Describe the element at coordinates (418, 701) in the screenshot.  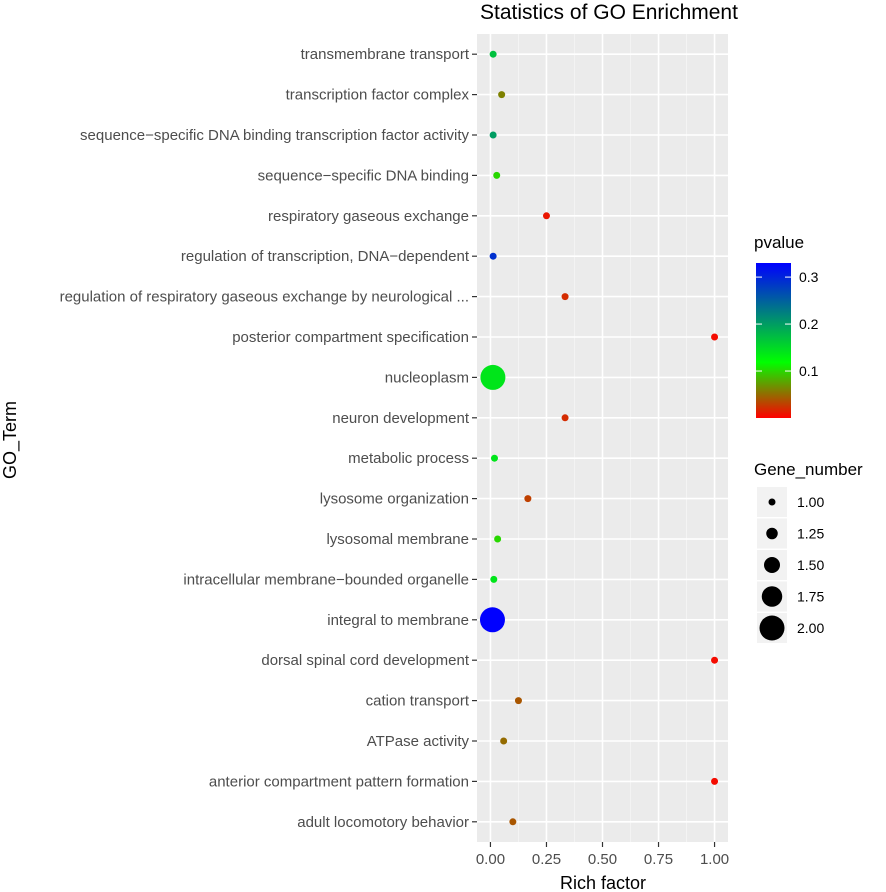
I see `y-tick-label: cation transport` at that location.